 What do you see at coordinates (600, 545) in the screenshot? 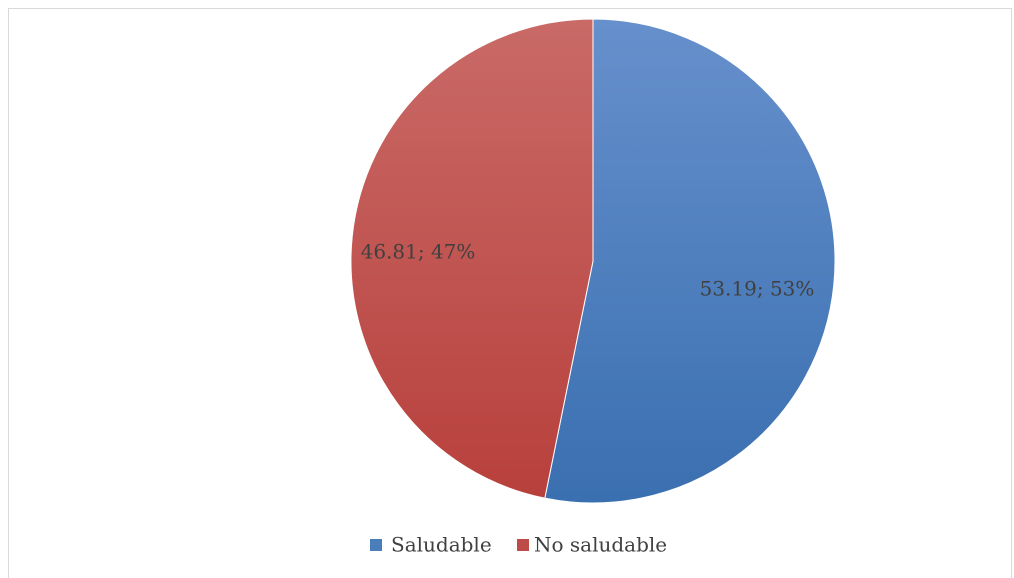
I see `legend-label-no-saludable: No saludable` at bounding box center [600, 545].